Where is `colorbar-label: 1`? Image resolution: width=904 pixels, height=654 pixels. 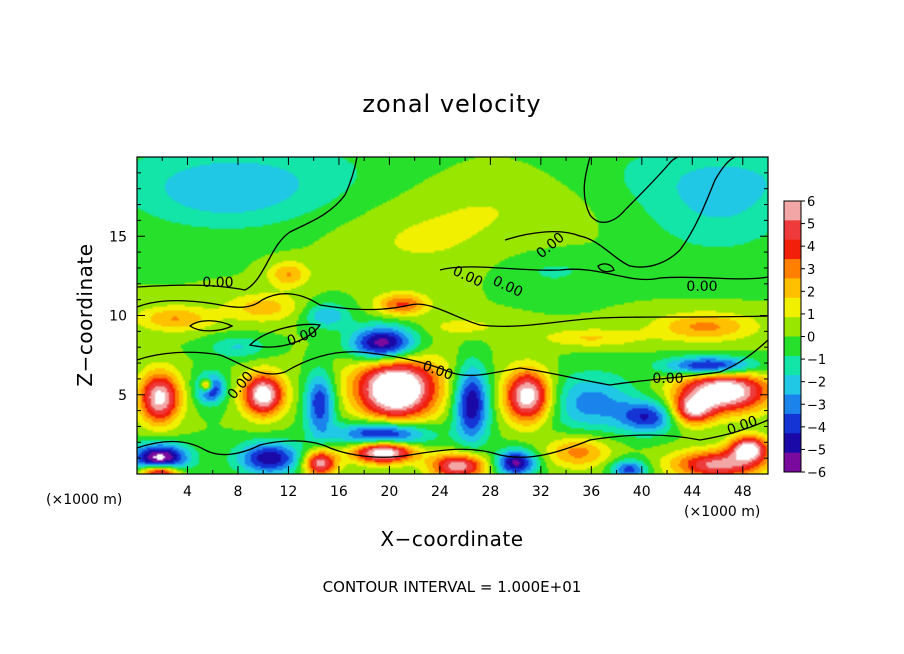
colorbar-label: 1 is located at coordinates (811, 315).